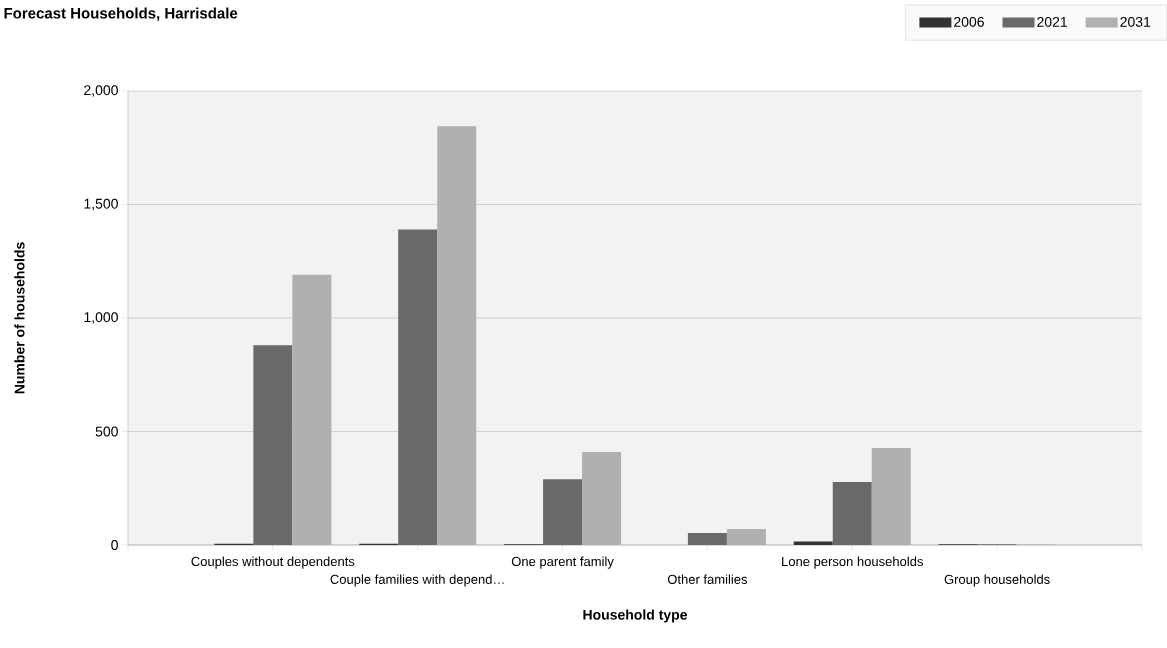 This screenshot has width=1167, height=648. What do you see at coordinates (852, 562) in the screenshot?
I see `x-tick-label: Lone person households` at bounding box center [852, 562].